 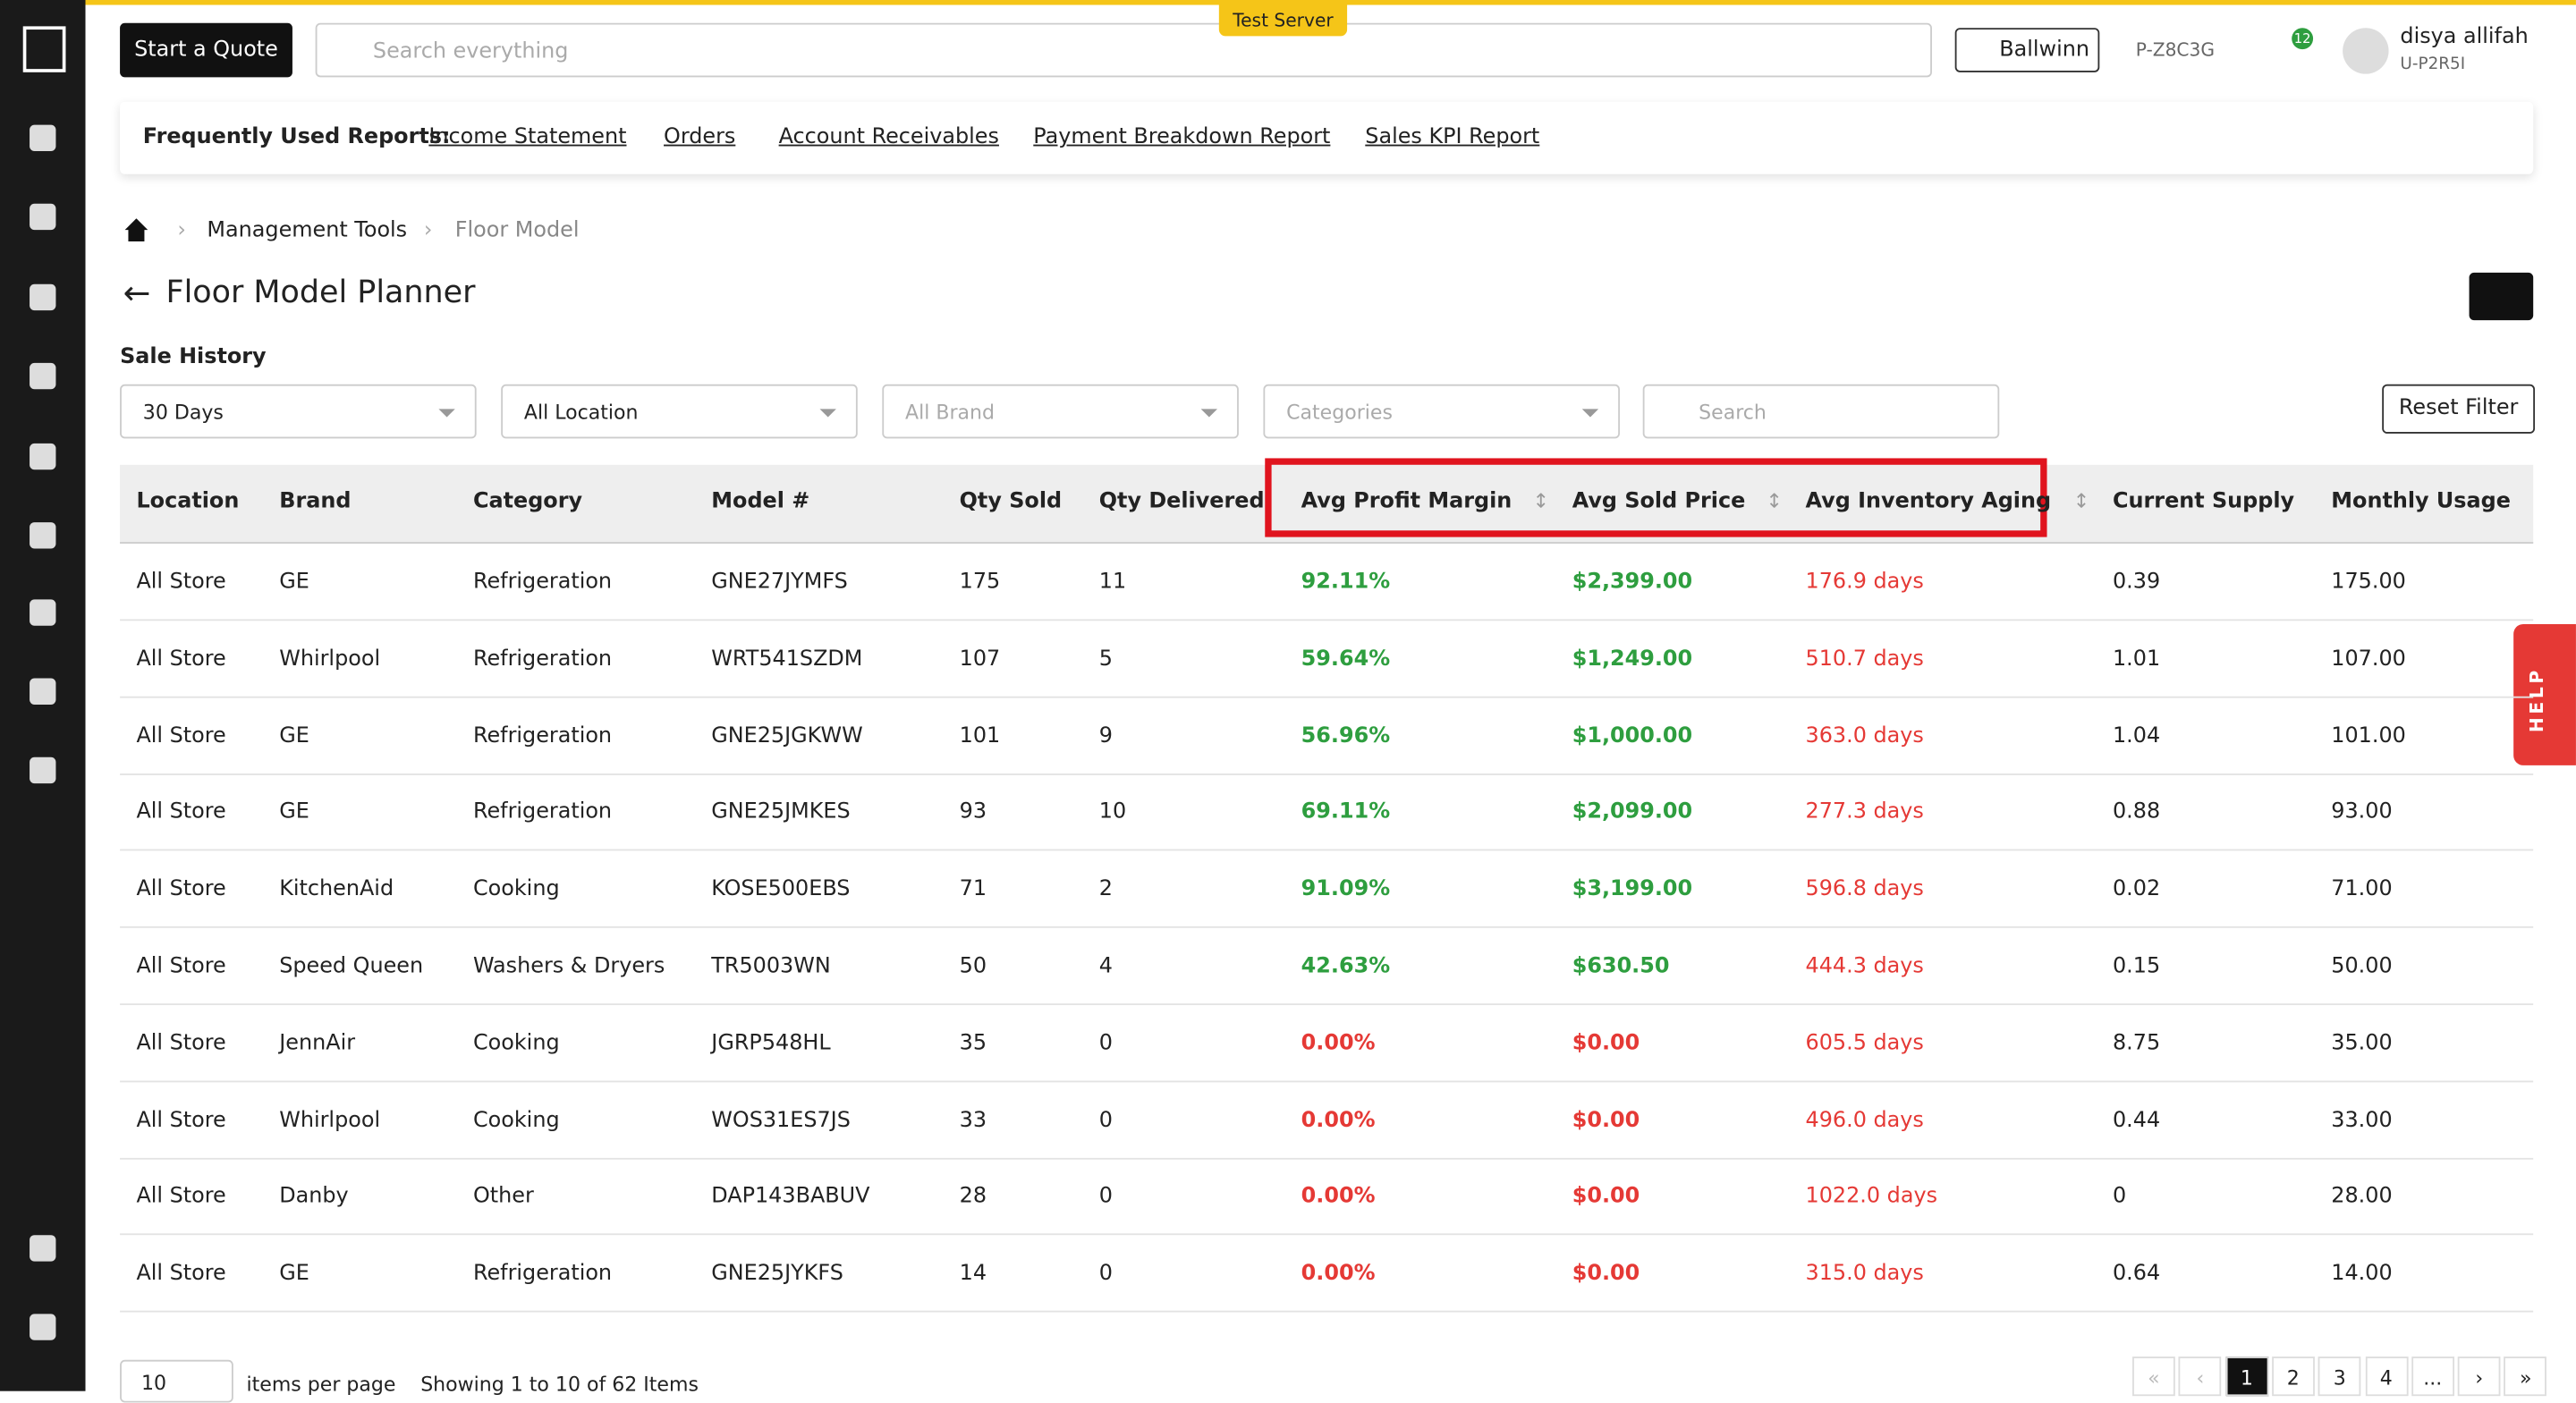 I want to click on report-link: Payment Breakdown Report, so click(x=1182, y=137).